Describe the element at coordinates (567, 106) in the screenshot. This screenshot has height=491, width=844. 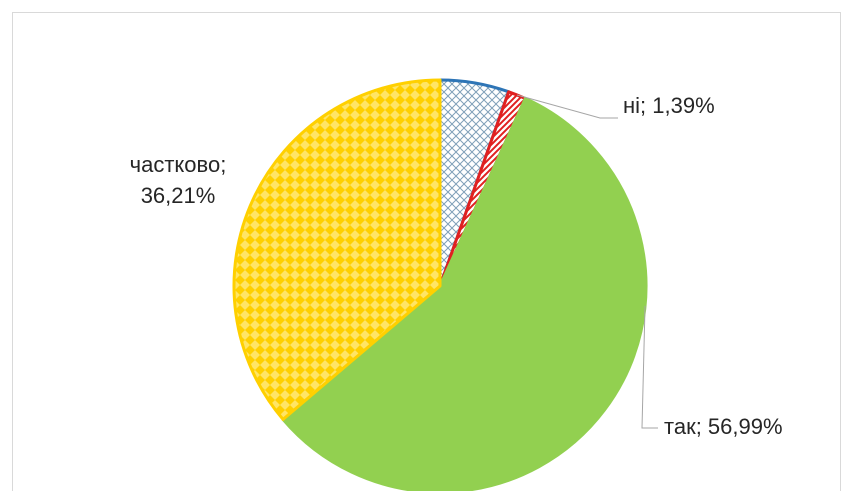
I see `leader-line-ni` at that location.